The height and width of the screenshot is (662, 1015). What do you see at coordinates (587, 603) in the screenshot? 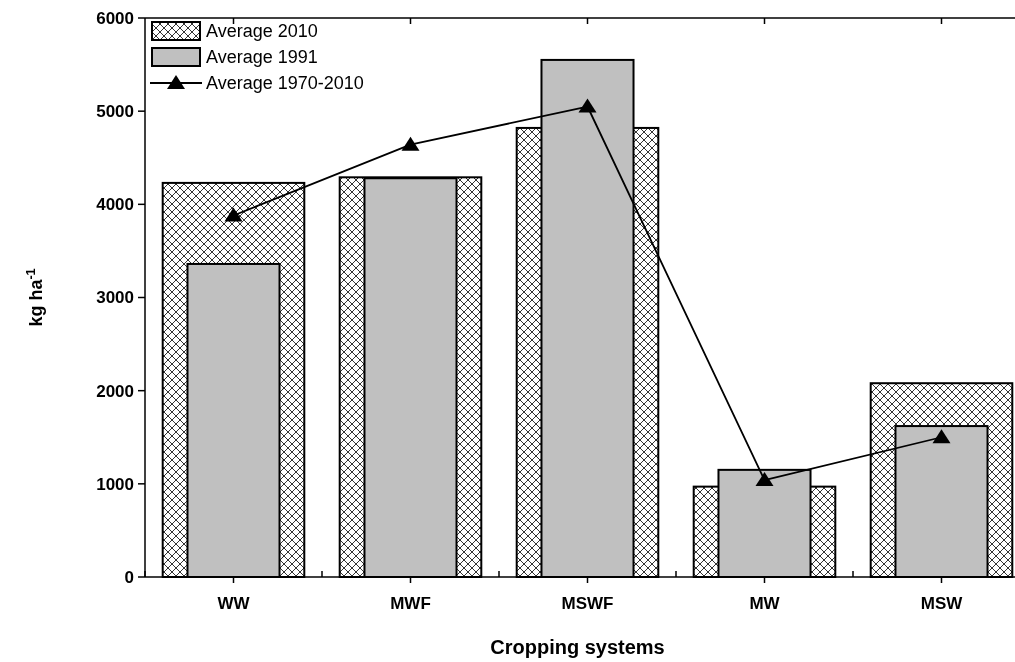
I see `x-tick-label: MSWF` at bounding box center [587, 603].